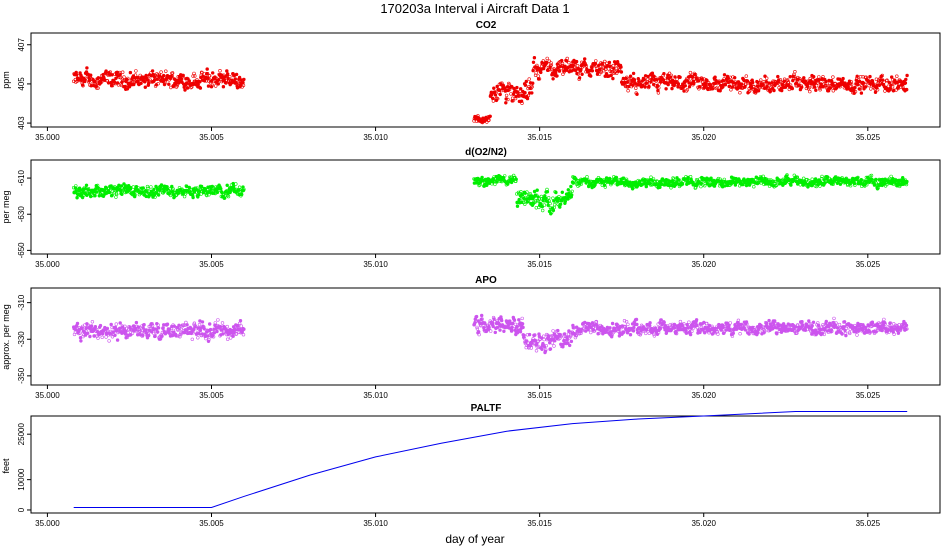 The width and height of the screenshot is (950, 550). I want to click on apo-ylabel: approx. per meg, so click(6, 337).